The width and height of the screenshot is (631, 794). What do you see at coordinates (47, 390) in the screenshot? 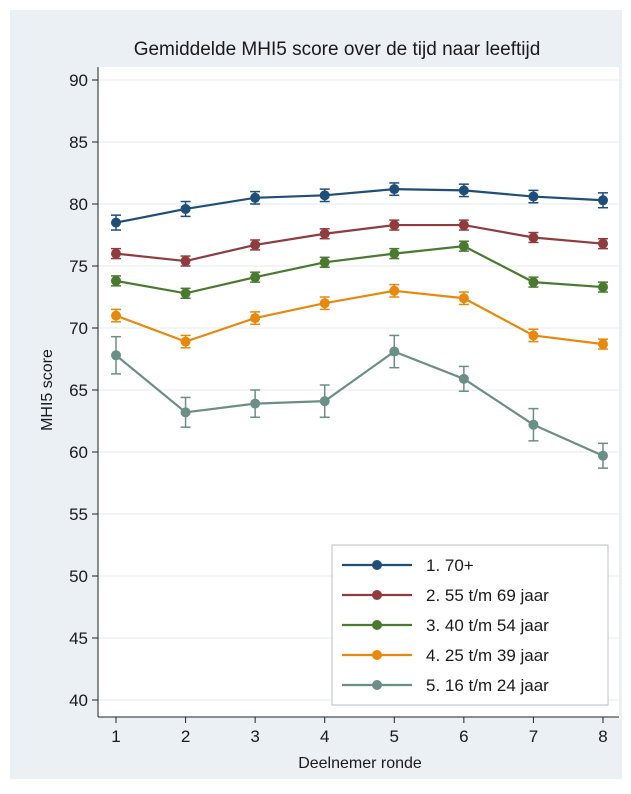
I see `y-axis-label: MHI5 score` at bounding box center [47, 390].